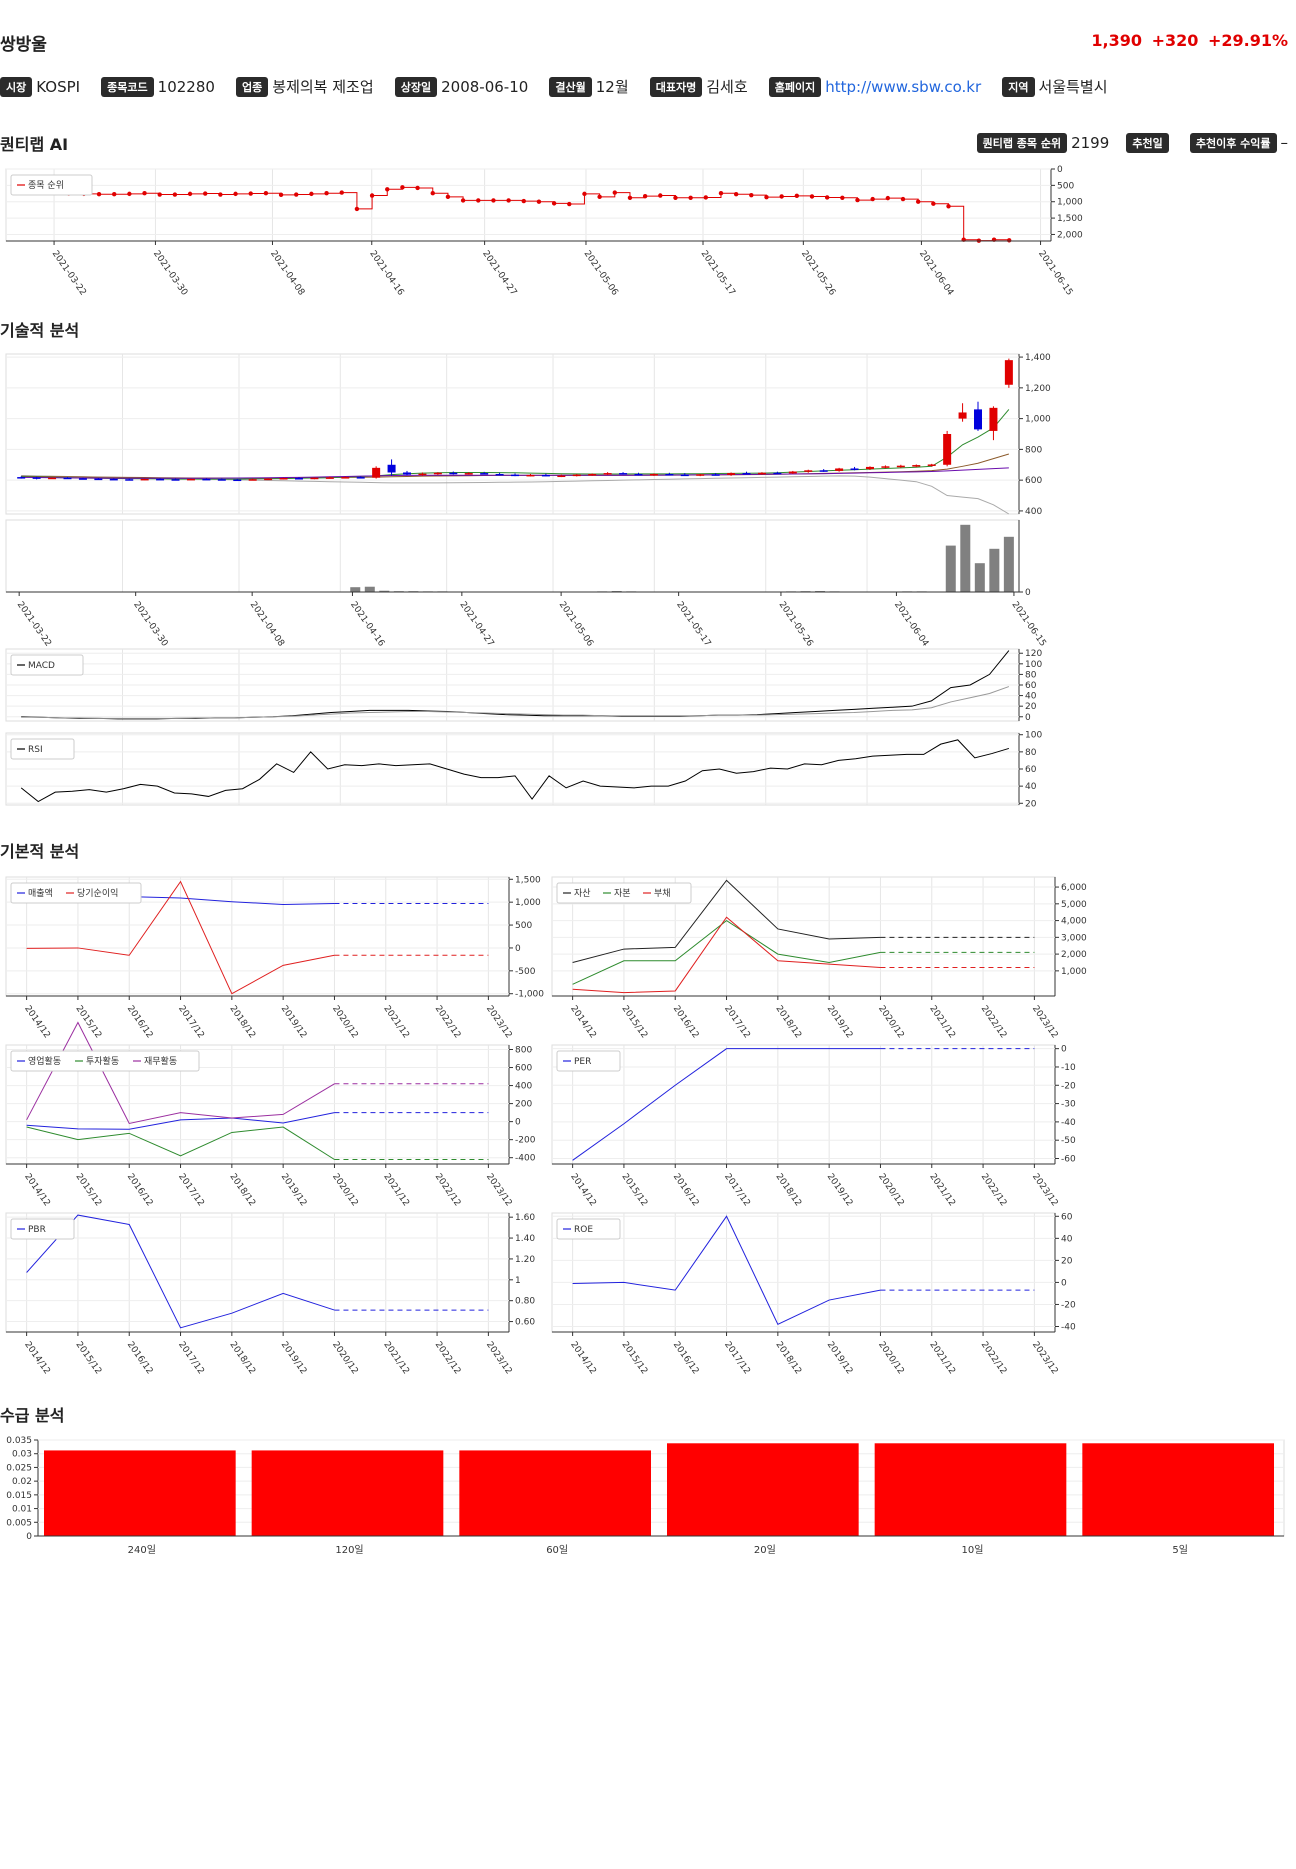  I want to click on rsi-series-line, so click(515, 771).